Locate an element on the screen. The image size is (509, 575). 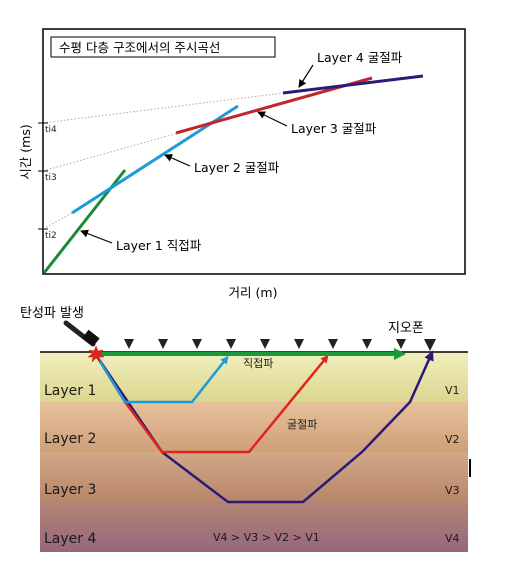
pointer-layer4 is located at coordinates (306, 76).